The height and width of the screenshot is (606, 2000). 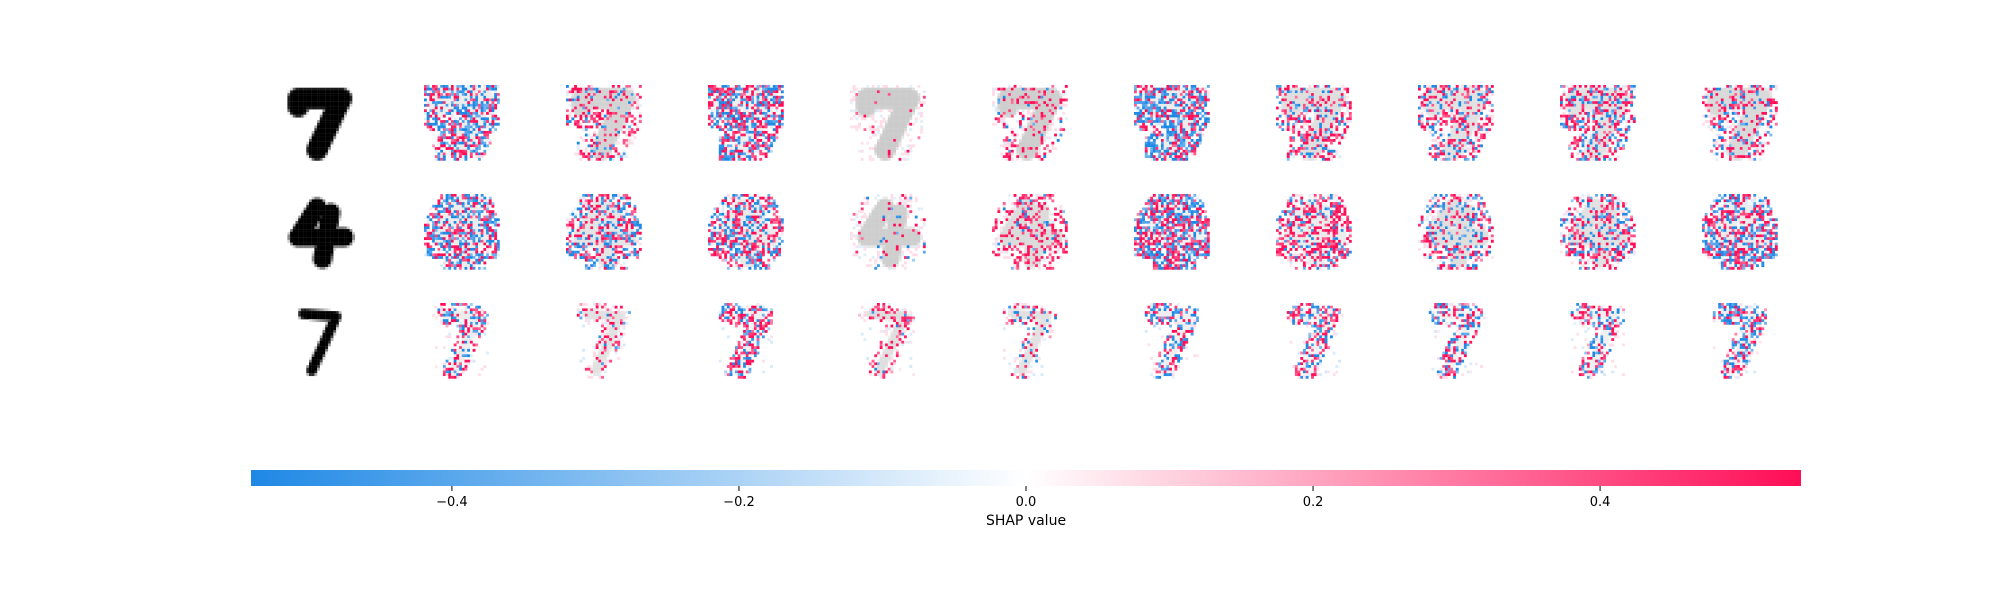 What do you see at coordinates (1026, 478) in the screenshot?
I see `colorbar-gradient` at bounding box center [1026, 478].